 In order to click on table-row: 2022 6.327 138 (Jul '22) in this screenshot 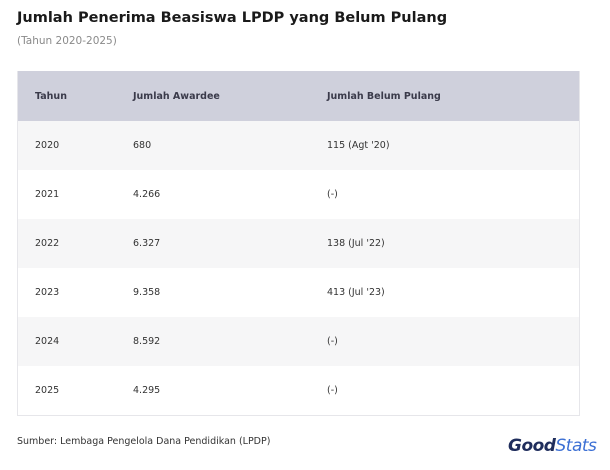, I will do `click(298, 243)`.